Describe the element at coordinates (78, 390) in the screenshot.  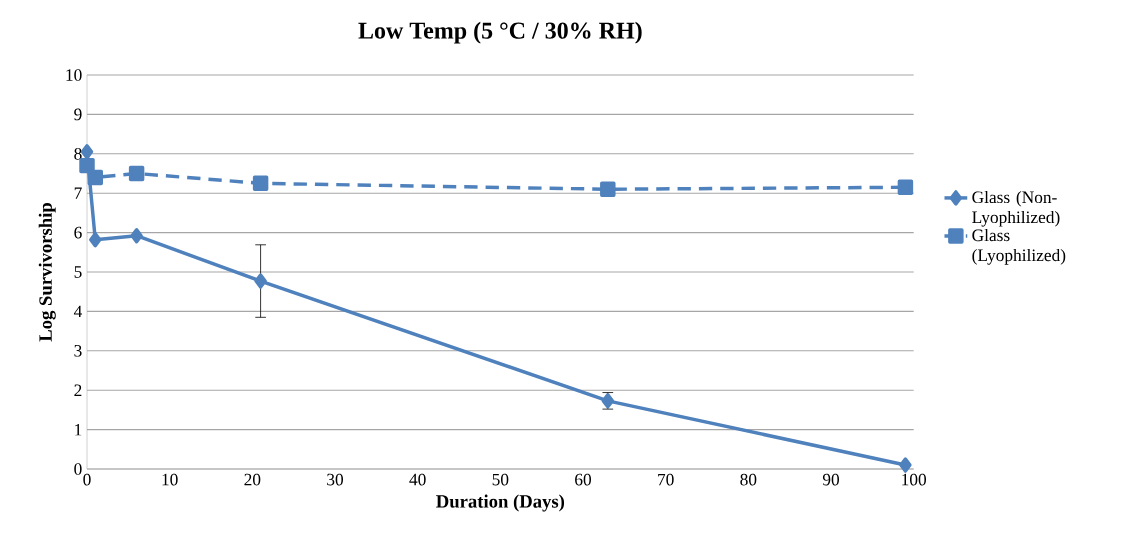
I see `y-tick-label: 2` at that location.